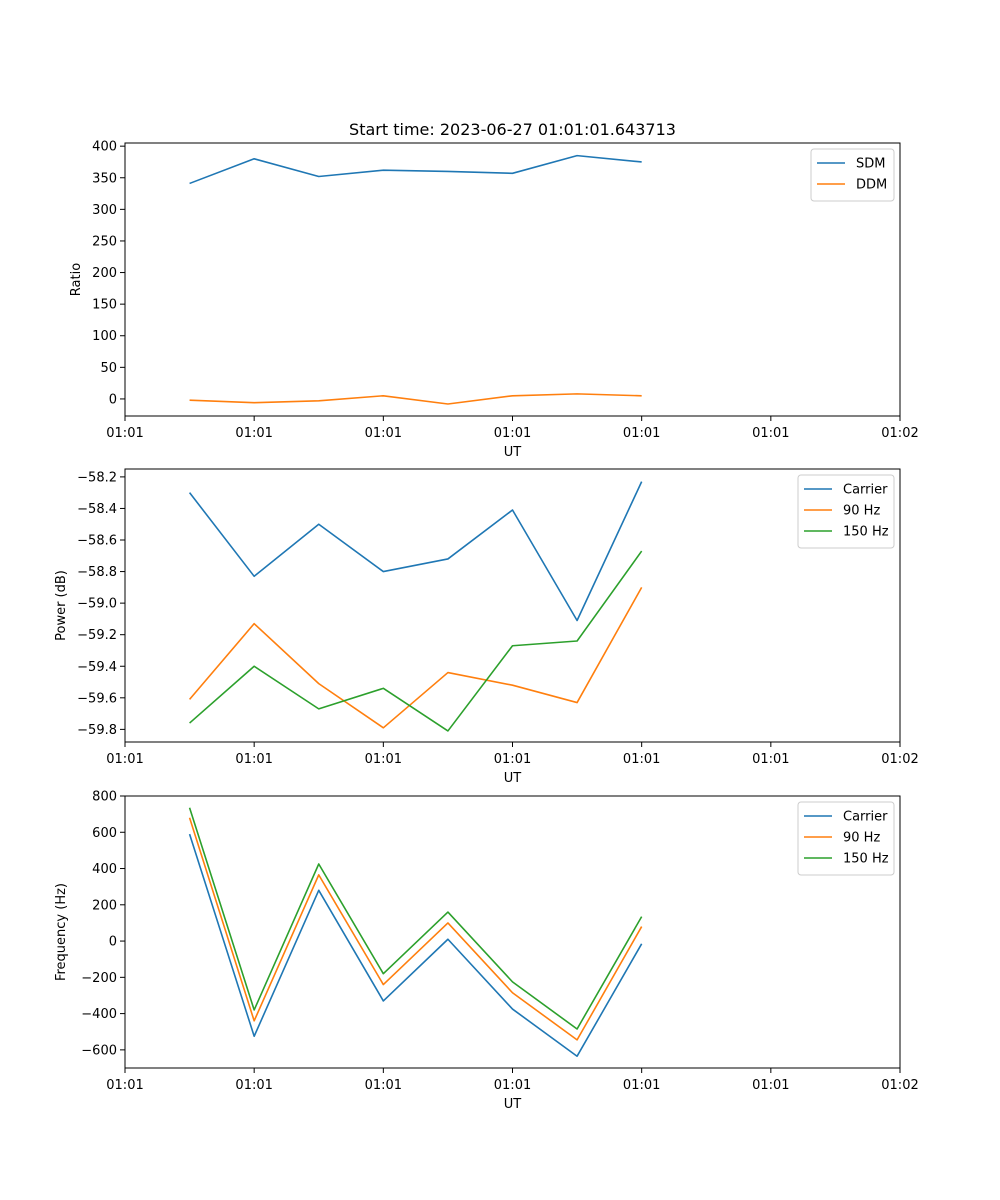 This screenshot has height=1200, width=1000. What do you see at coordinates (99, 978) in the screenshot?
I see `y-tick-label: −200` at bounding box center [99, 978].